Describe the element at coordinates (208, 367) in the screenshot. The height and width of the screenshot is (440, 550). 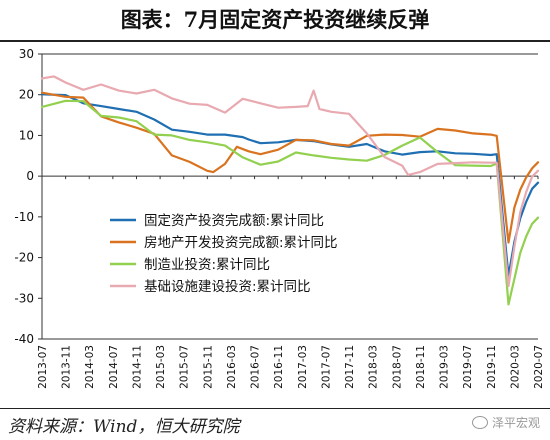
I see `x-tick-label: 2015-11` at that location.